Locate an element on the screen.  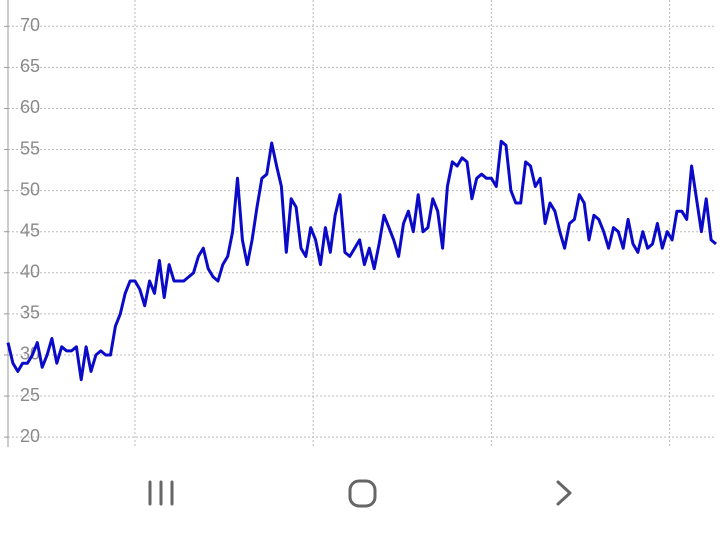
home-button is located at coordinates (362, 493).